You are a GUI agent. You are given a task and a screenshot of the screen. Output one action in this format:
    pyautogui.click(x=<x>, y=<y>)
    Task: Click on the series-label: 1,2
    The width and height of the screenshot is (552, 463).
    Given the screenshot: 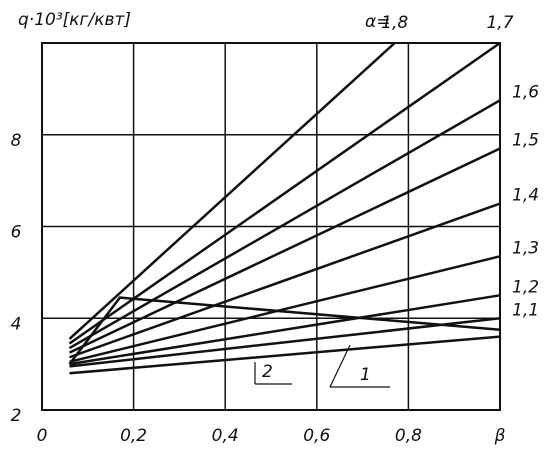 What is the action you would take?
    pyautogui.click(x=525, y=287)
    